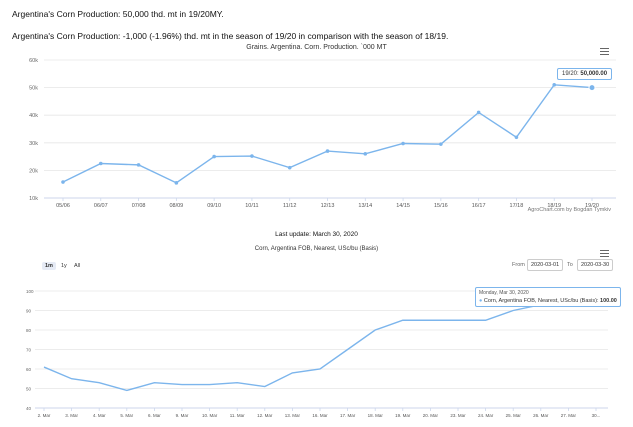 Image resolution: width=633 pixels, height=427 pixels. Describe the element at coordinates (504, 293) in the screenshot. I see `chart2-tooltip-date: Monday, Mar 30, 2020` at that location.